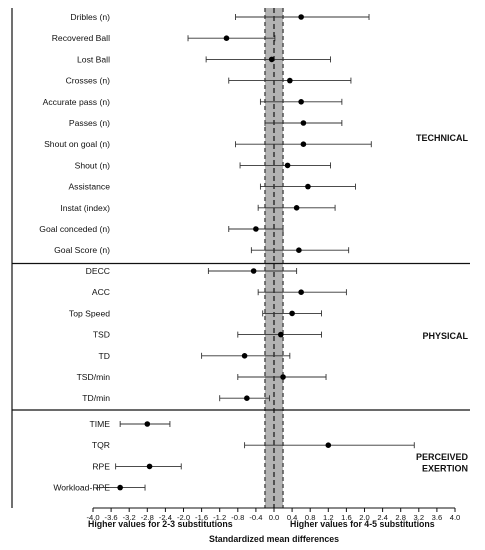 The image size is (485, 550). I want to click on row-label: Recovered Ball, so click(81, 38).